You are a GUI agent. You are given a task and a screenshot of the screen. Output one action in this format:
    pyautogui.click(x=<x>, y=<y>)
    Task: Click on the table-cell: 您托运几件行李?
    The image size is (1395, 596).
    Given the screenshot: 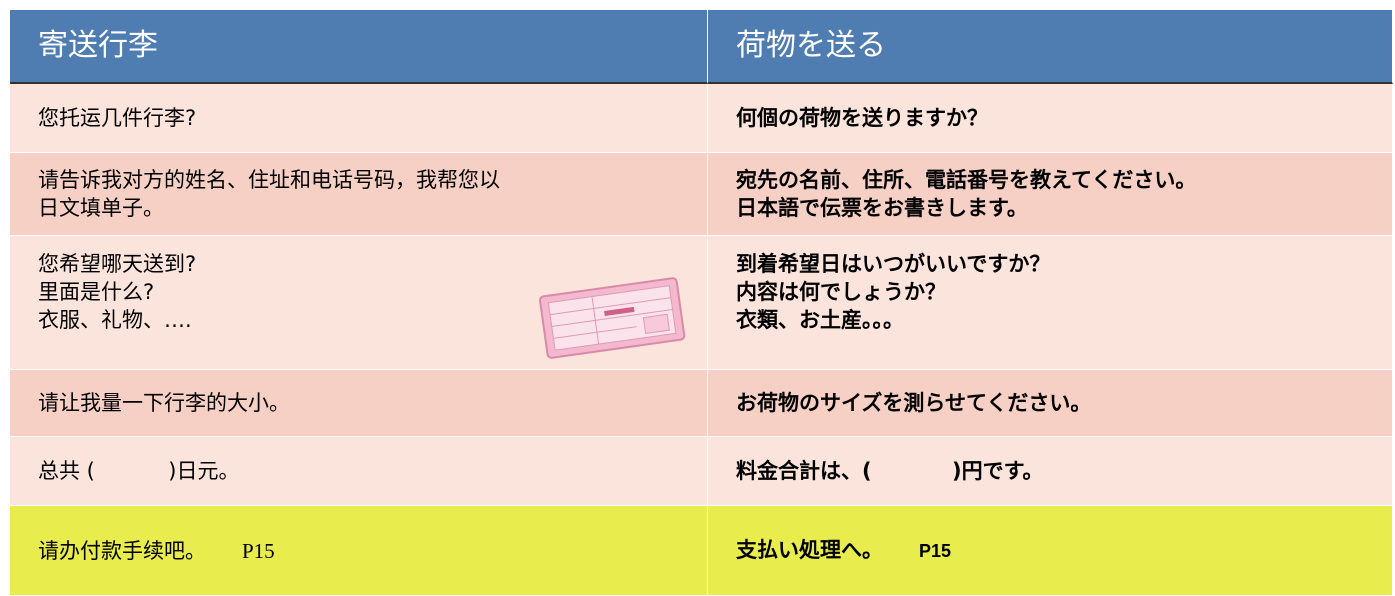 What is the action you would take?
    pyautogui.click(x=359, y=118)
    